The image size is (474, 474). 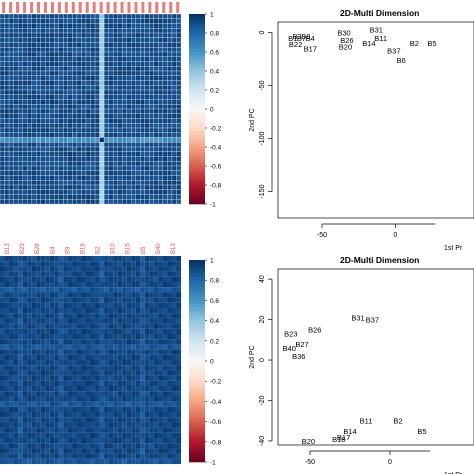 I want to click on x-tick-label: -50, so click(x=310, y=462).